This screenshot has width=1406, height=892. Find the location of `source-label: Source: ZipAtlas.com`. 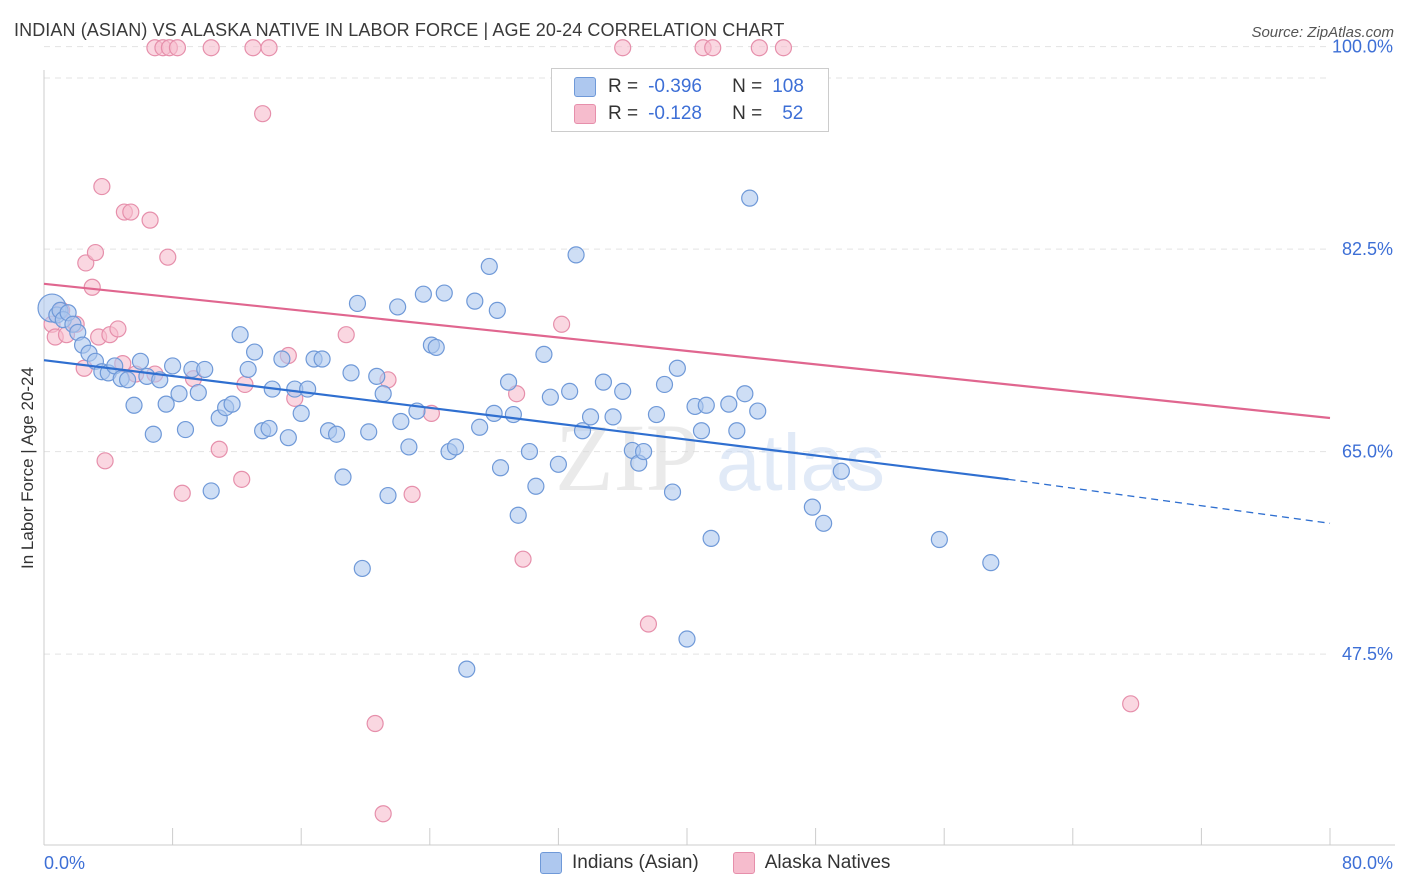

source-label: Source: ZipAtlas.com is located at coordinates (1322, 32).